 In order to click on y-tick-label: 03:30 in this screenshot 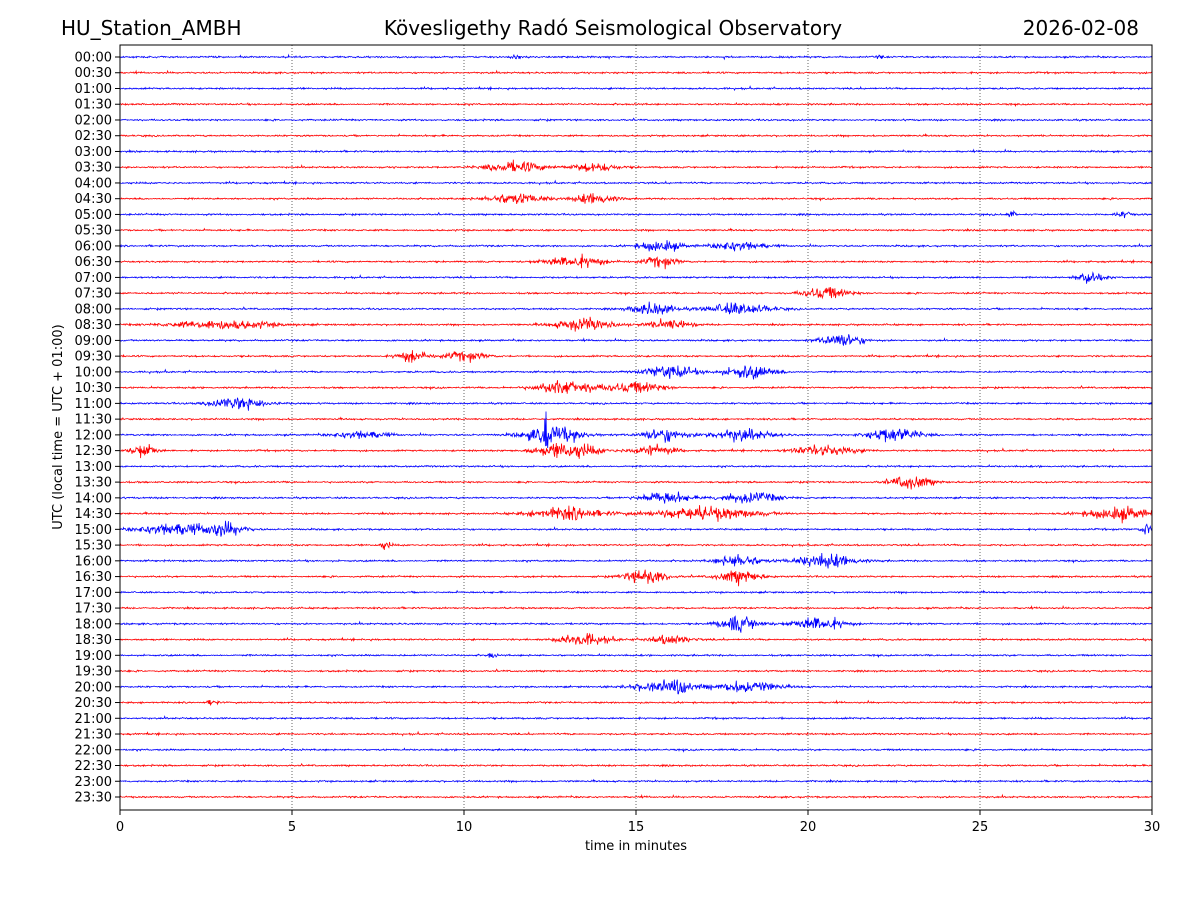, I will do `click(93, 168)`.